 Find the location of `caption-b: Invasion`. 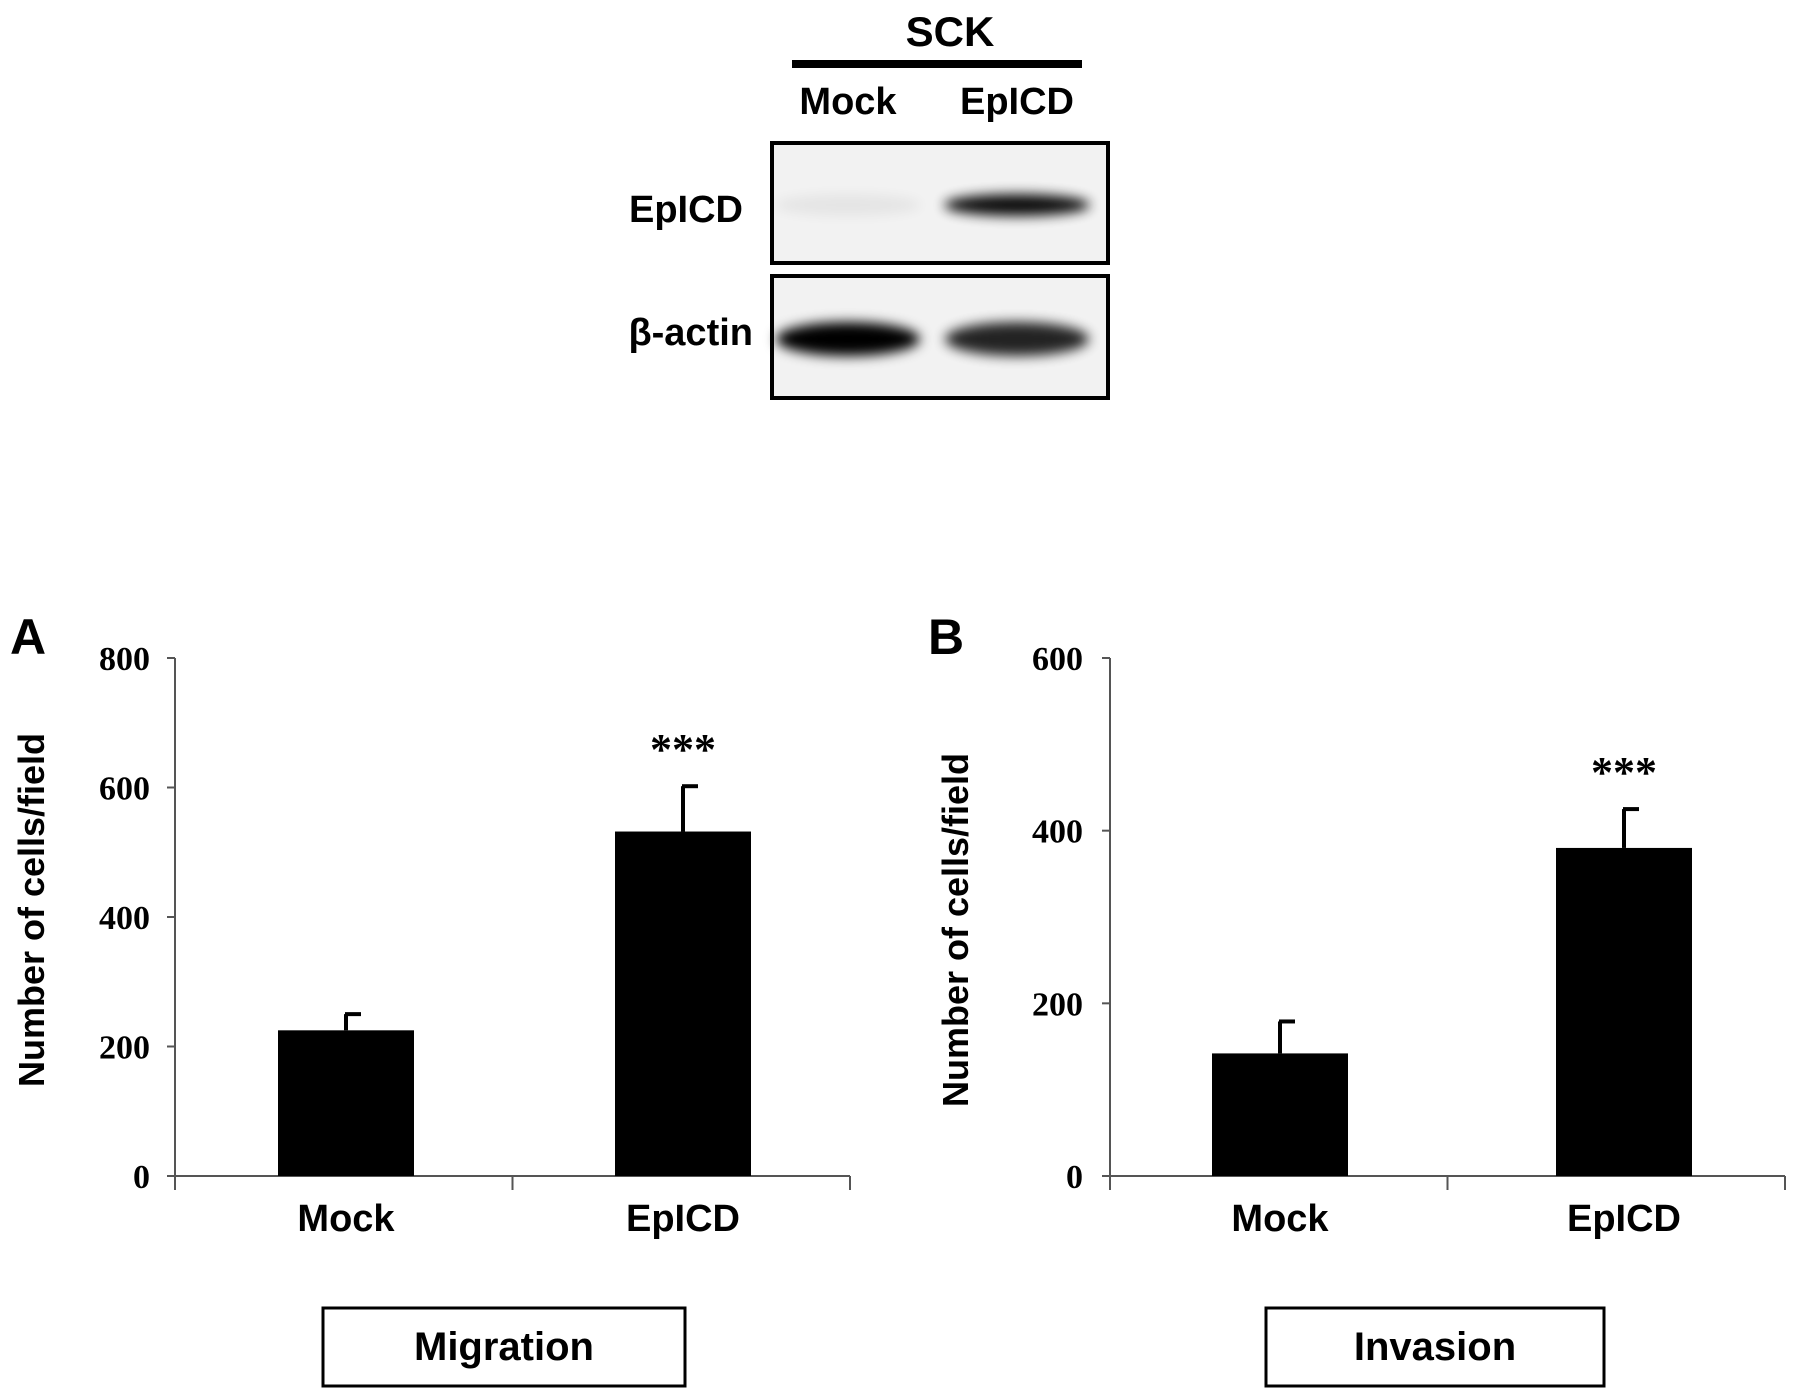

caption-b: Invasion is located at coordinates (1435, 1347).